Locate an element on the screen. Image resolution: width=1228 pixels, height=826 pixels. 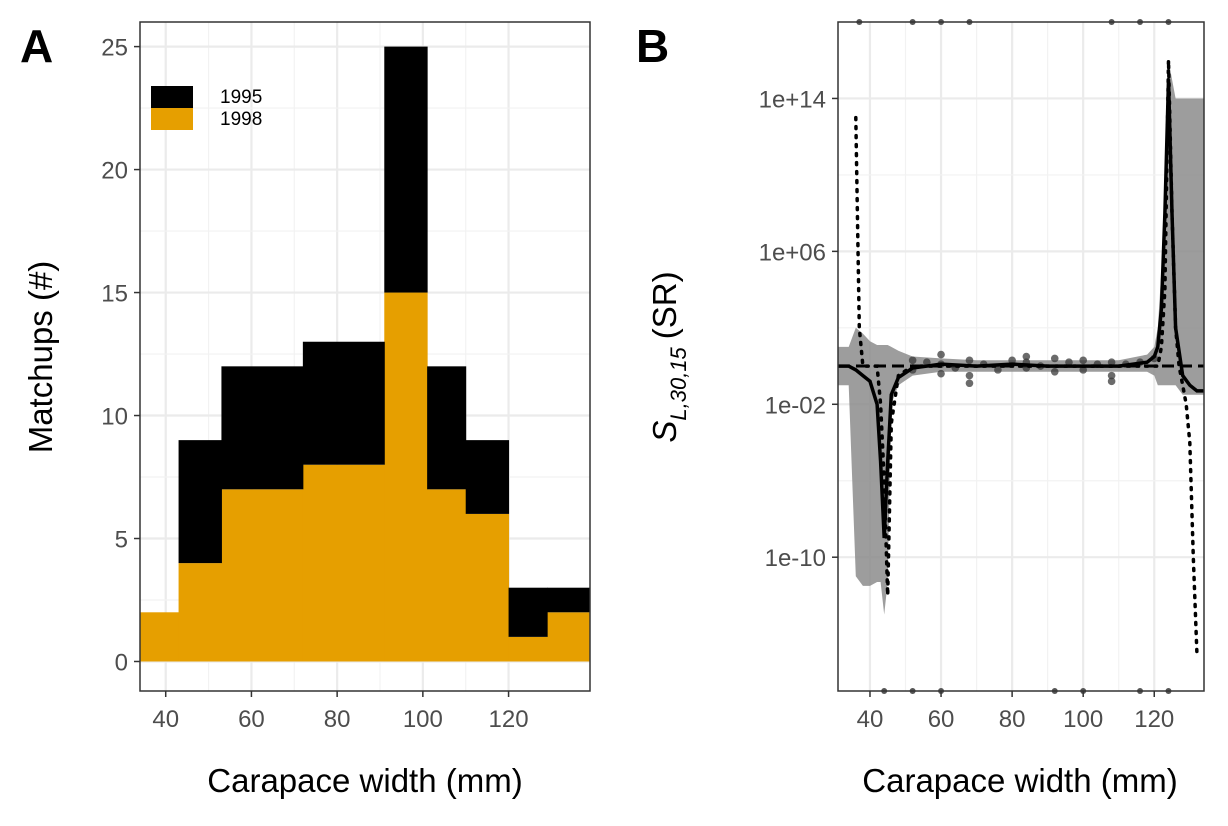
panel-b-y-tick-label: 1e+14 is located at coordinates (792, 99).